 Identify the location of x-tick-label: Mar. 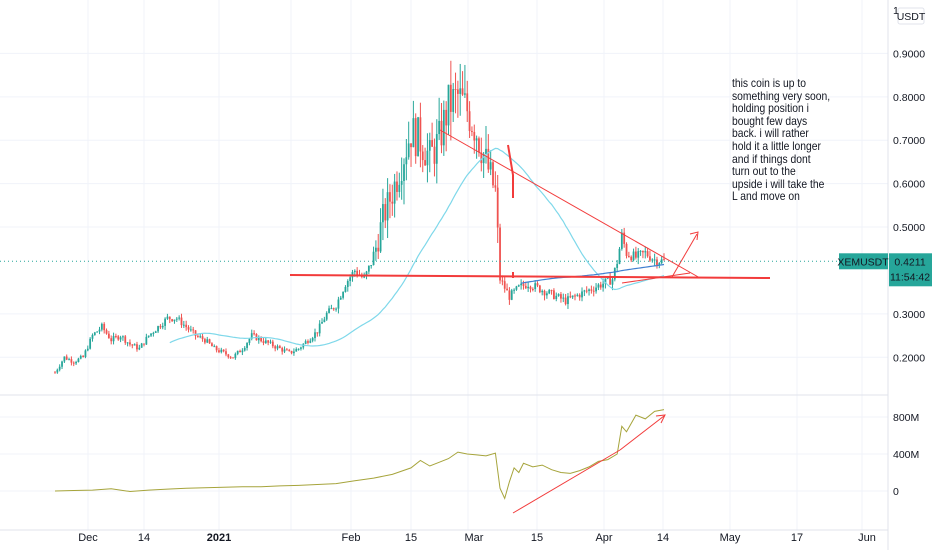
(474, 538).